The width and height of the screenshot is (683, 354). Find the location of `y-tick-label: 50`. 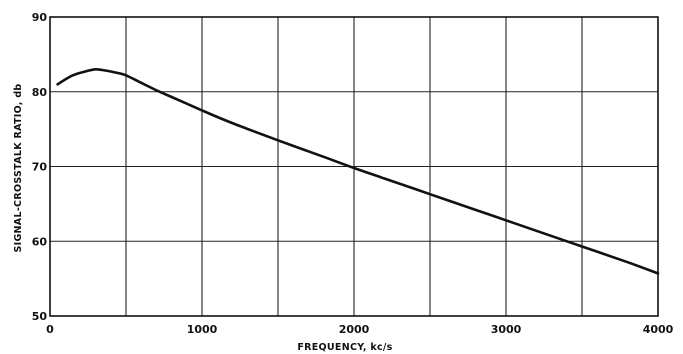

y-tick-label: 50 is located at coordinates (40, 316).